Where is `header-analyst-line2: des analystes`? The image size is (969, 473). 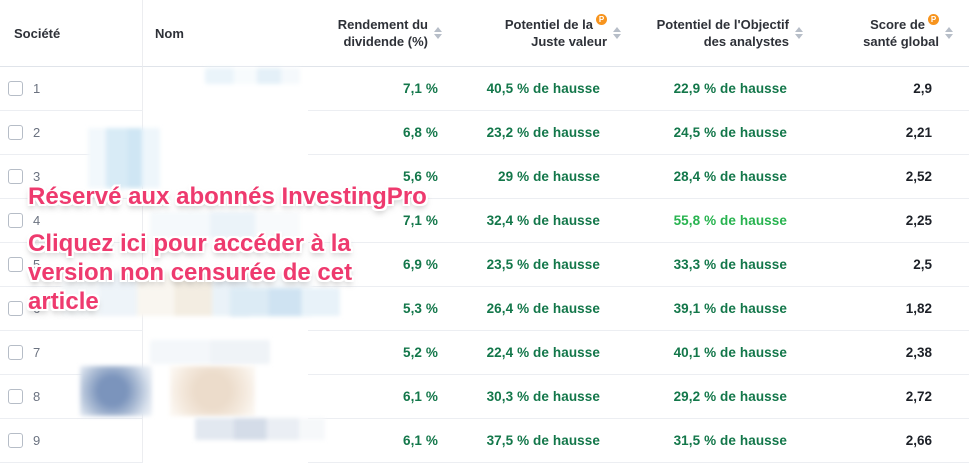 header-analyst-line2: des analystes is located at coordinates (746, 41).